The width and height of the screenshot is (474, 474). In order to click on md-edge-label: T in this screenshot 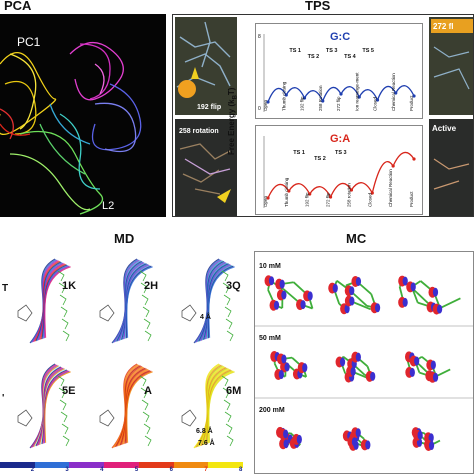, I will do `click(5, 288)`.